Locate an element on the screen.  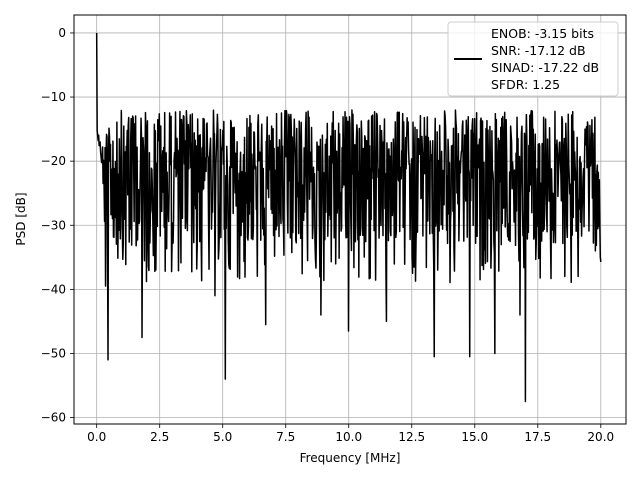
y-tick-label: 0 is located at coordinates (62, 33).